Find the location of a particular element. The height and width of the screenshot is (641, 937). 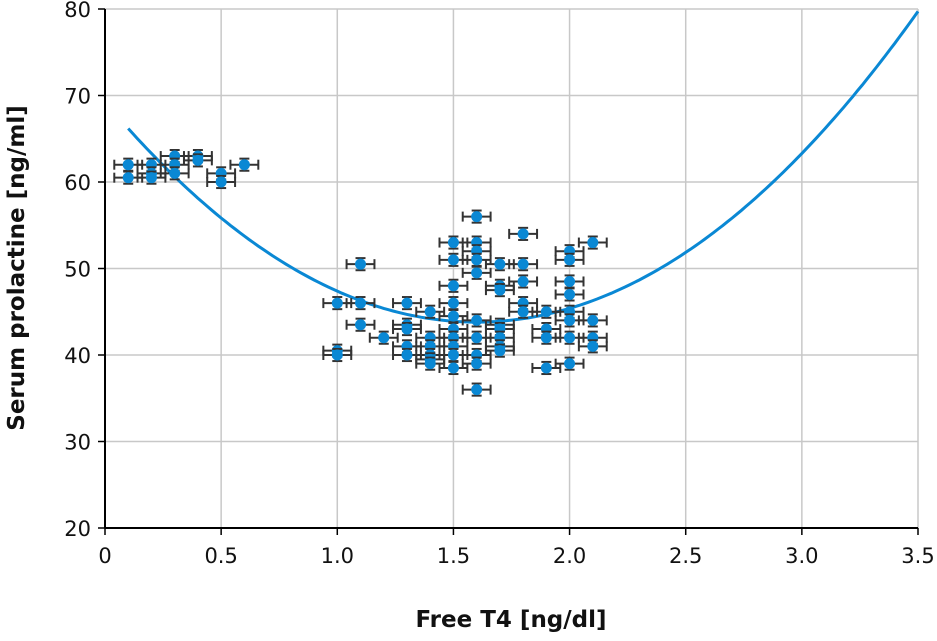

y-tick-label: 40 is located at coordinates (77, 356).